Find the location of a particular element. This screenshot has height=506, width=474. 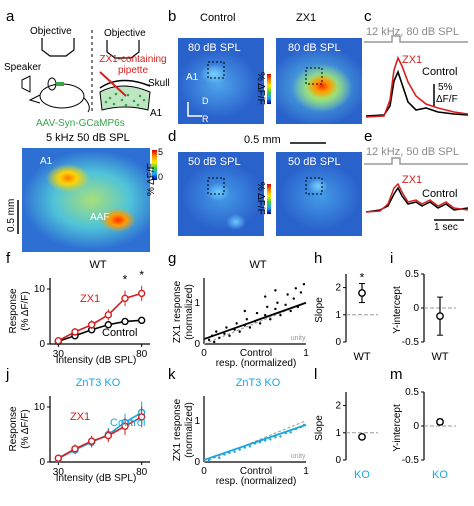

virus-label: AAV-Syn-GCaMP6s is located at coordinates (80, 123).